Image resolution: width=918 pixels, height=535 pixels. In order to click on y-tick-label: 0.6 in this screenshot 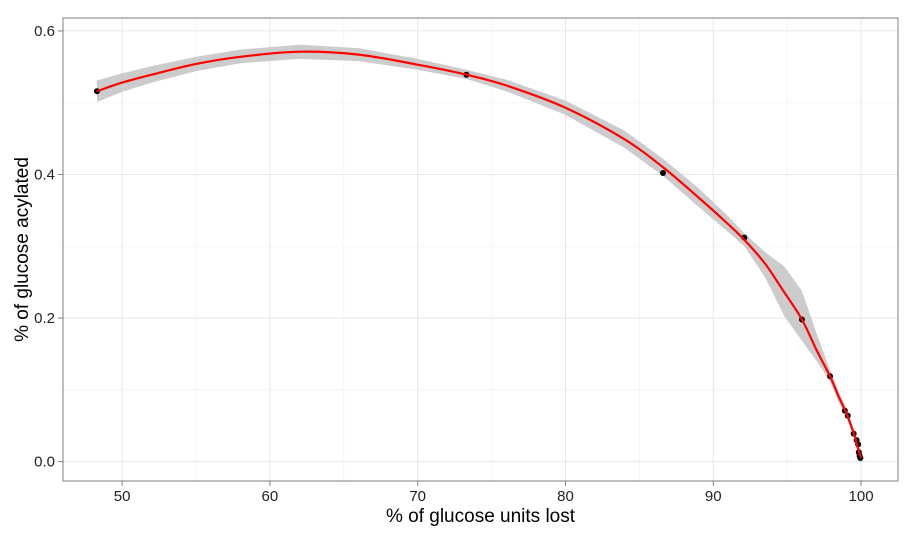, I will do `click(44, 31)`.